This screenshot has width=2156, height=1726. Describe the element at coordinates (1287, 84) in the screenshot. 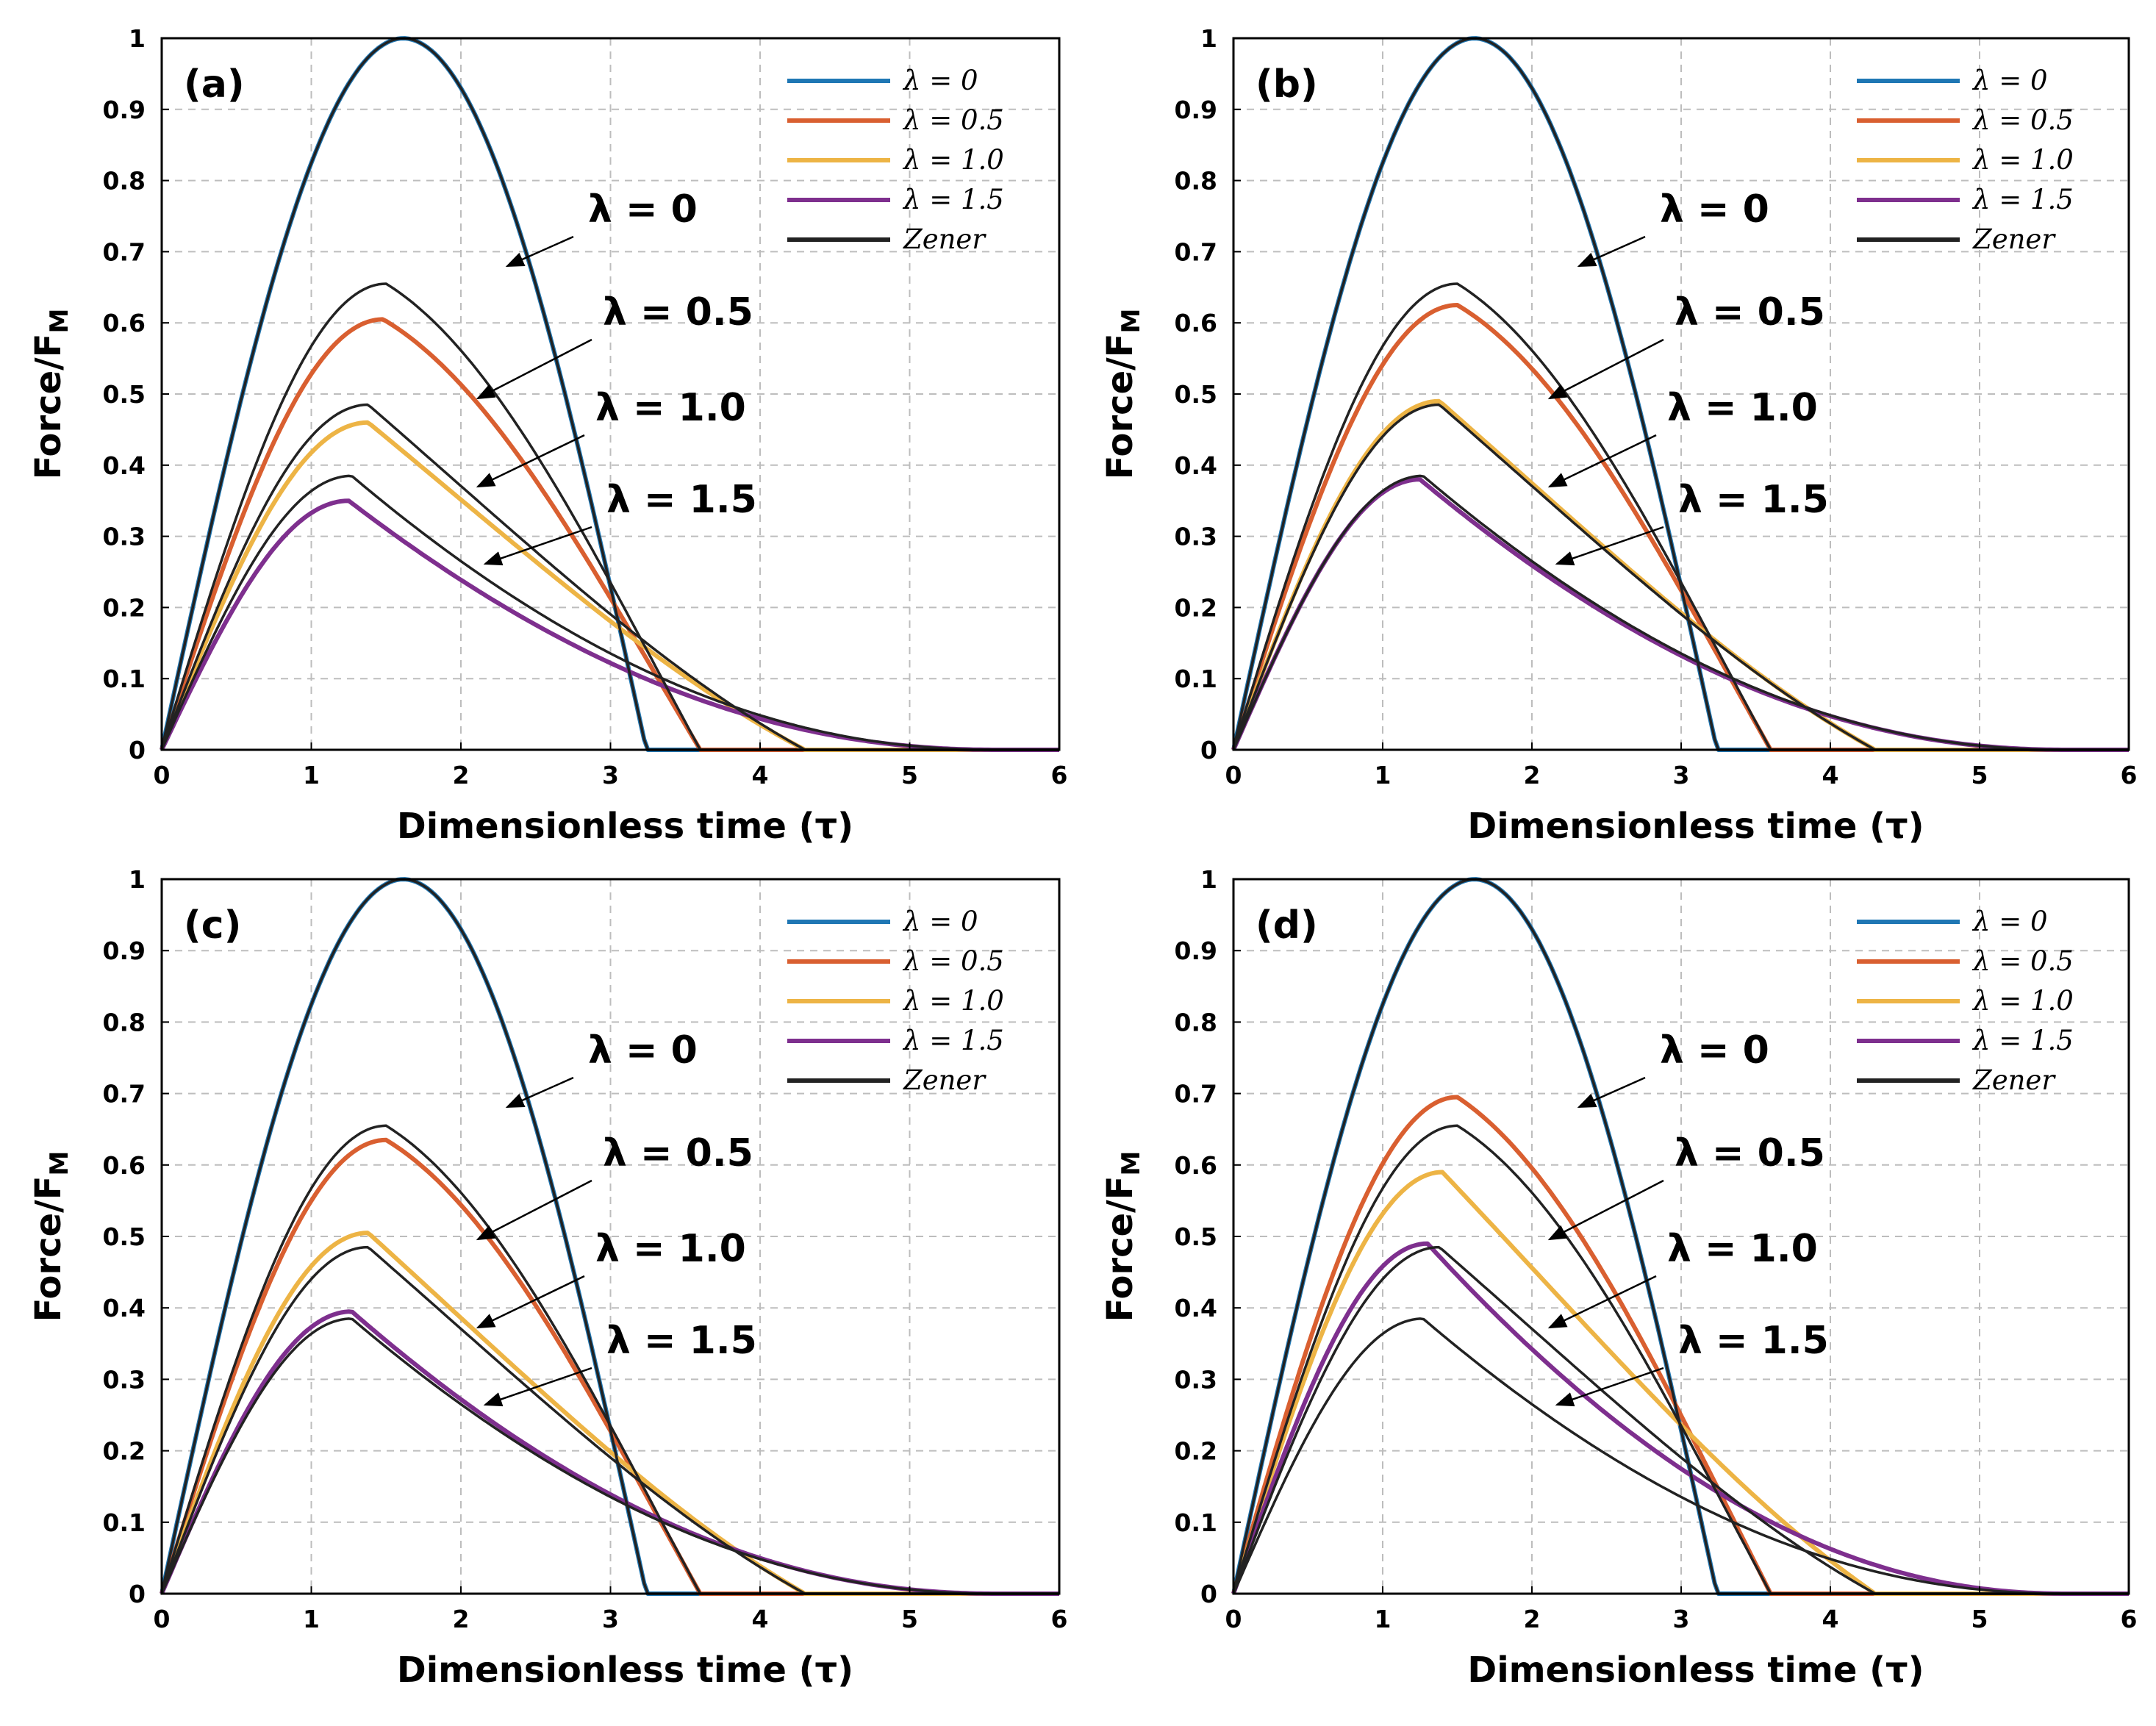

I see `panel-label: (b)` at that location.